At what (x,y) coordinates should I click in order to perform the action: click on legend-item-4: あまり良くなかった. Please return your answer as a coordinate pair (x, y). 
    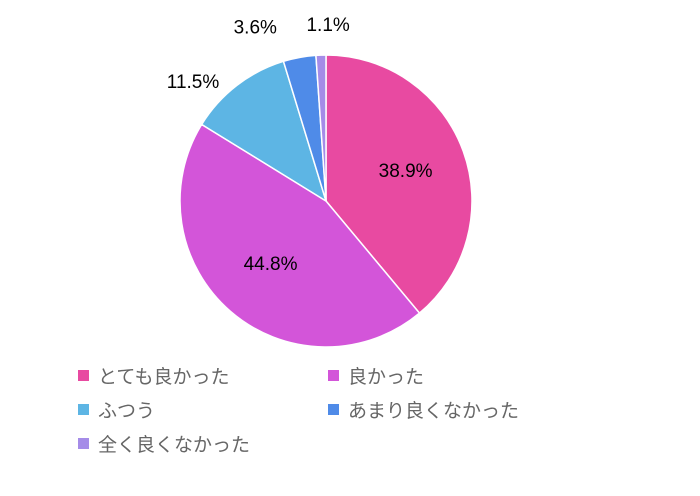
    Looking at the image, I should click on (478, 409).